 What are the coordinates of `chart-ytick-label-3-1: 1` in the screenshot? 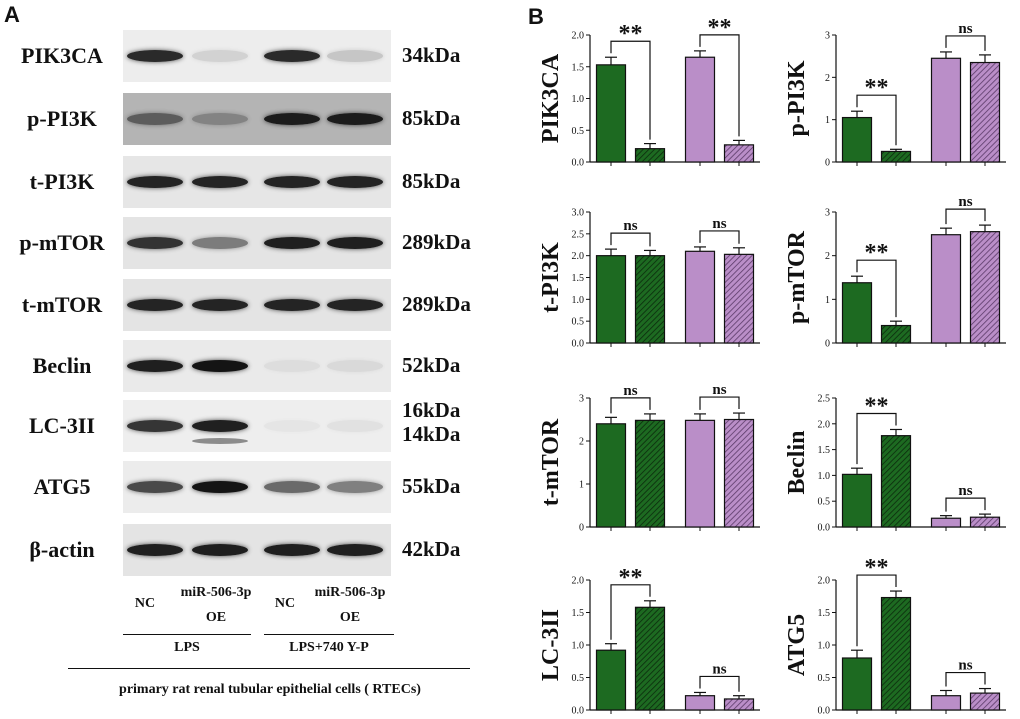 It's located at (827, 300).